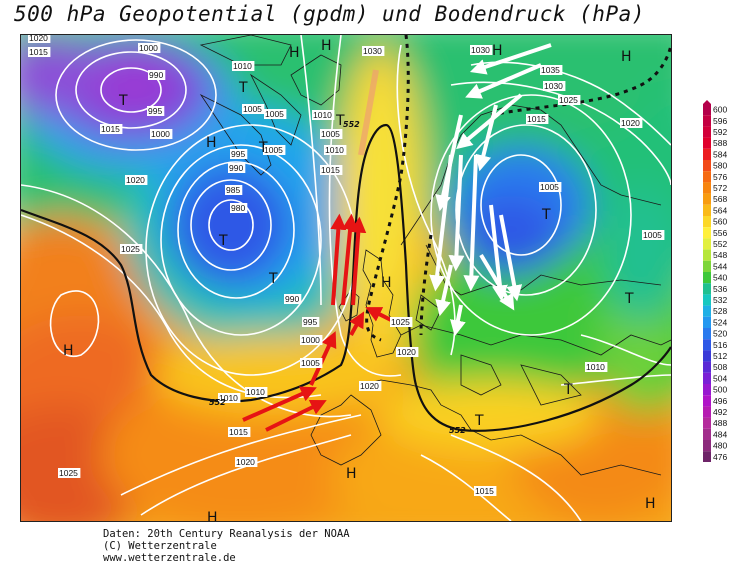  Describe the element at coordinates (368, 112) in the screenshot. I see `faded-warm-arrow` at that location.